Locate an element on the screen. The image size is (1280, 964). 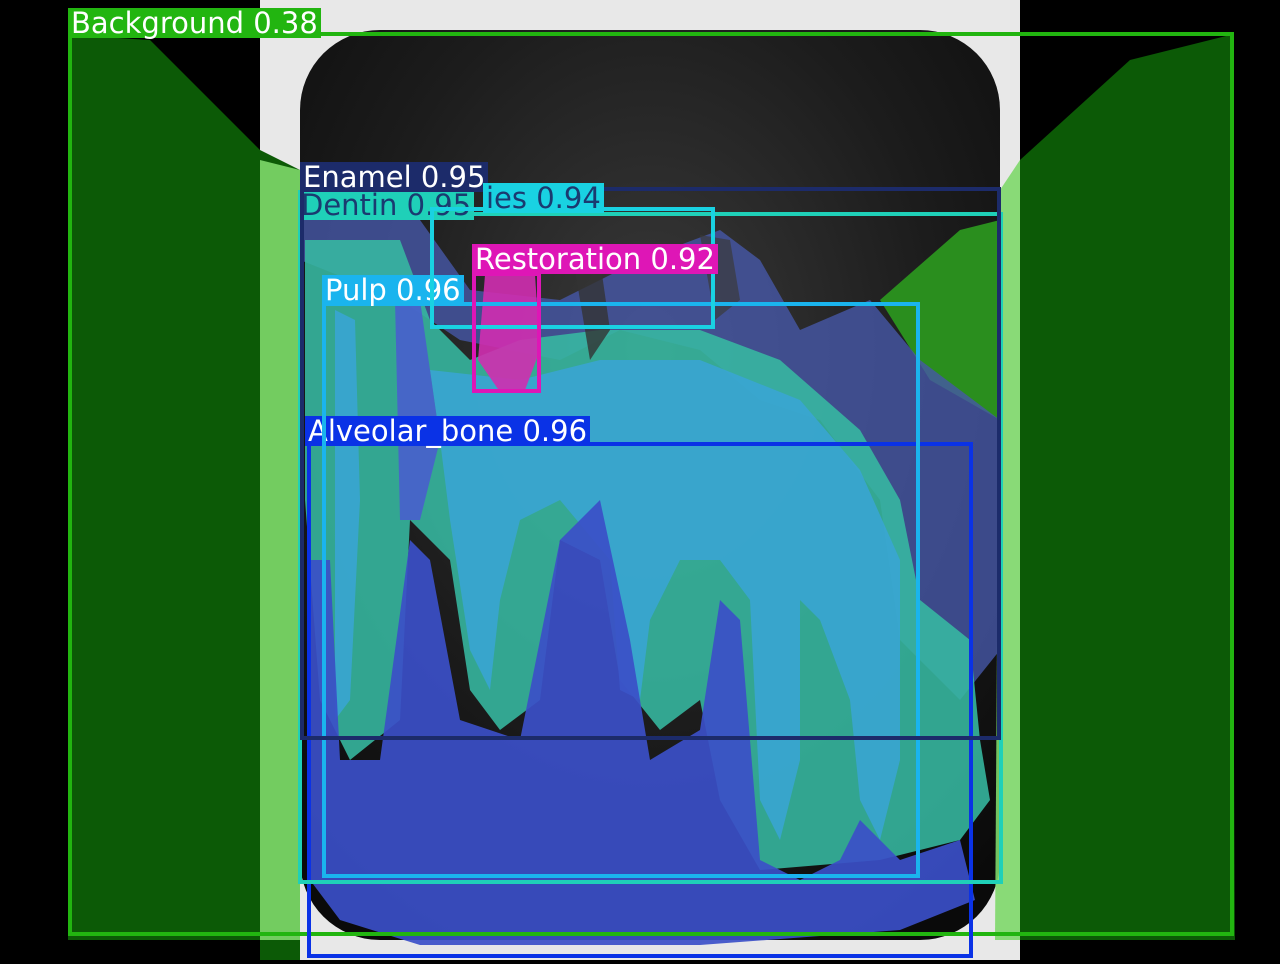
alveolar-bone-mask-upper is located at coordinates (417, 410).